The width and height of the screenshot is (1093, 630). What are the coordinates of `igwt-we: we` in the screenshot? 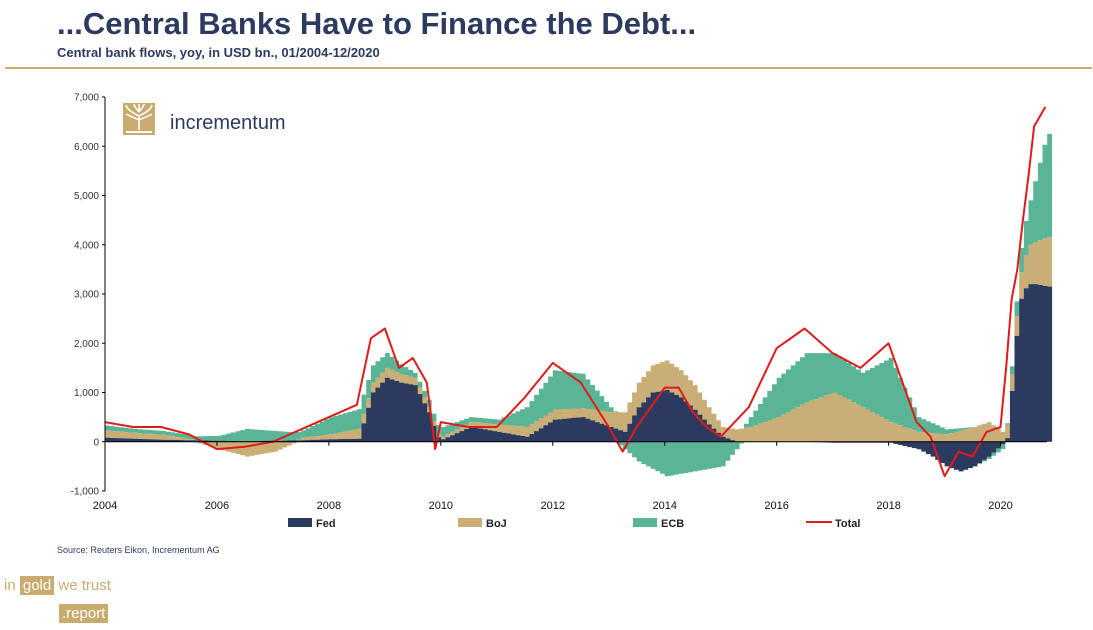 It's located at (68, 585).